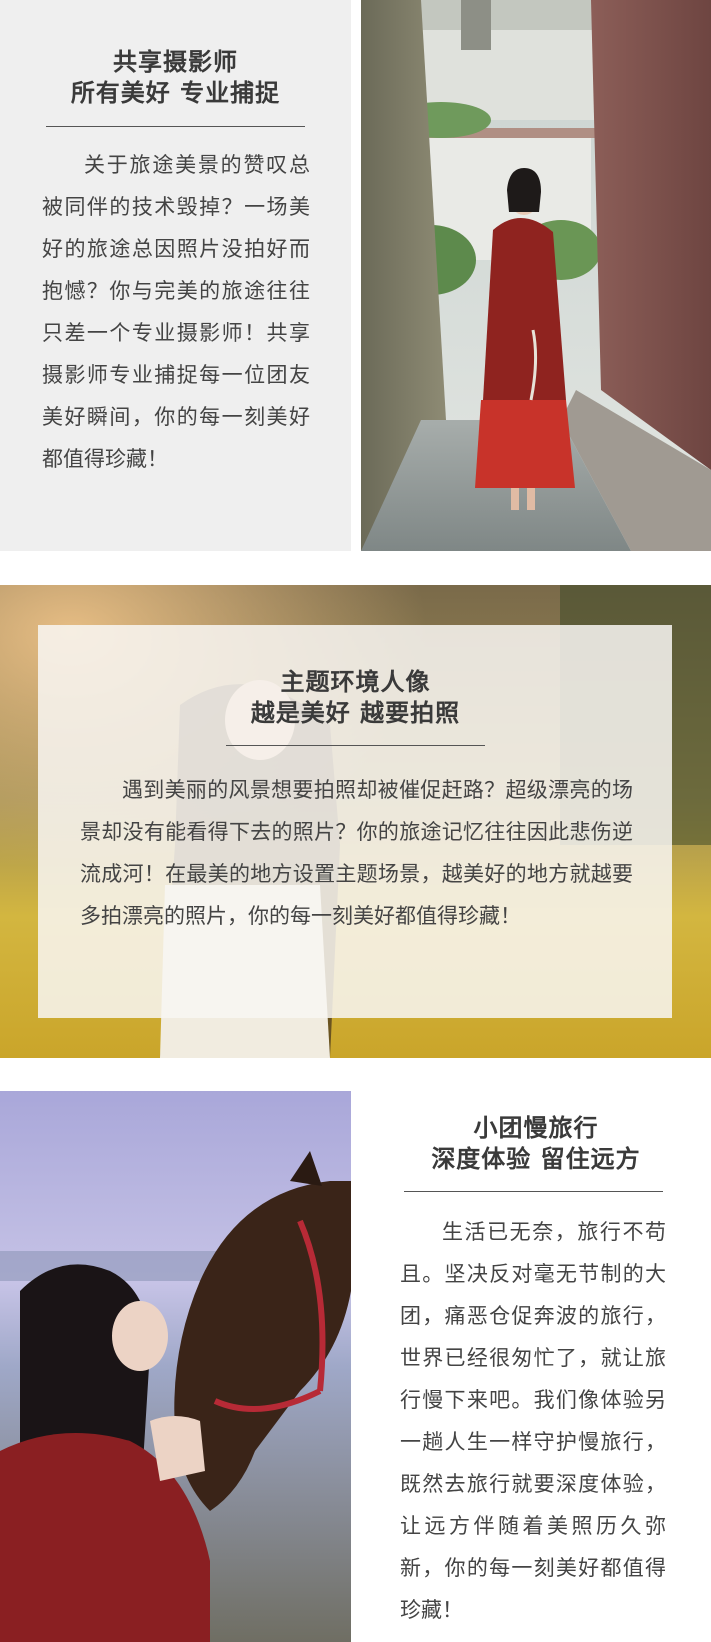 The height and width of the screenshot is (1642, 711). Describe the element at coordinates (536, 1128) in the screenshot. I see `section-title: 小团慢旅行` at that location.